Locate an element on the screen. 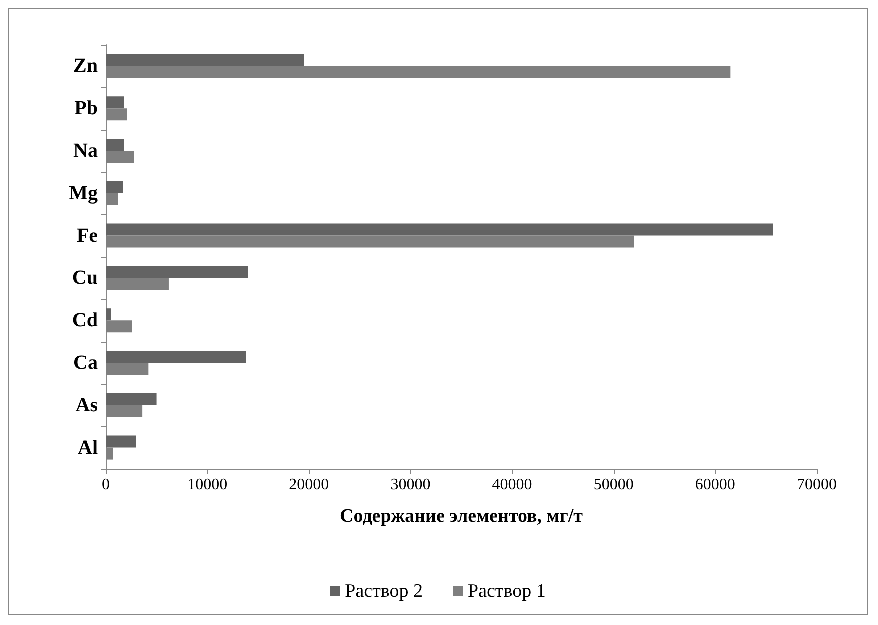 The image size is (878, 625). y-tick-label: Al is located at coordinates (88, 447).